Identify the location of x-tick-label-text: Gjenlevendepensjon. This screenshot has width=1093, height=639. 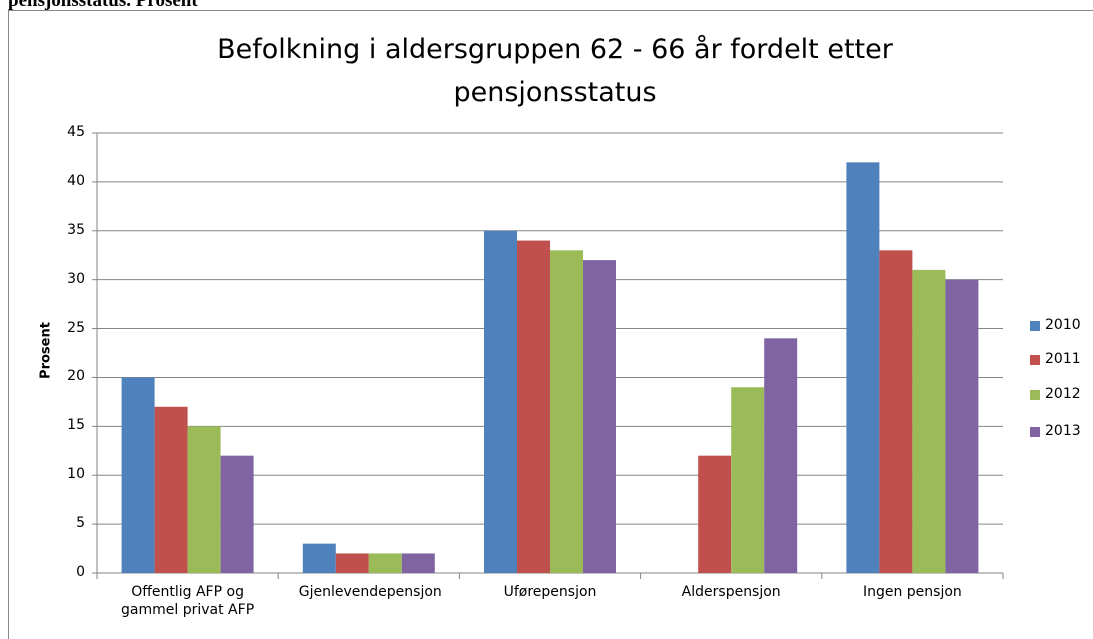
(370, 592).